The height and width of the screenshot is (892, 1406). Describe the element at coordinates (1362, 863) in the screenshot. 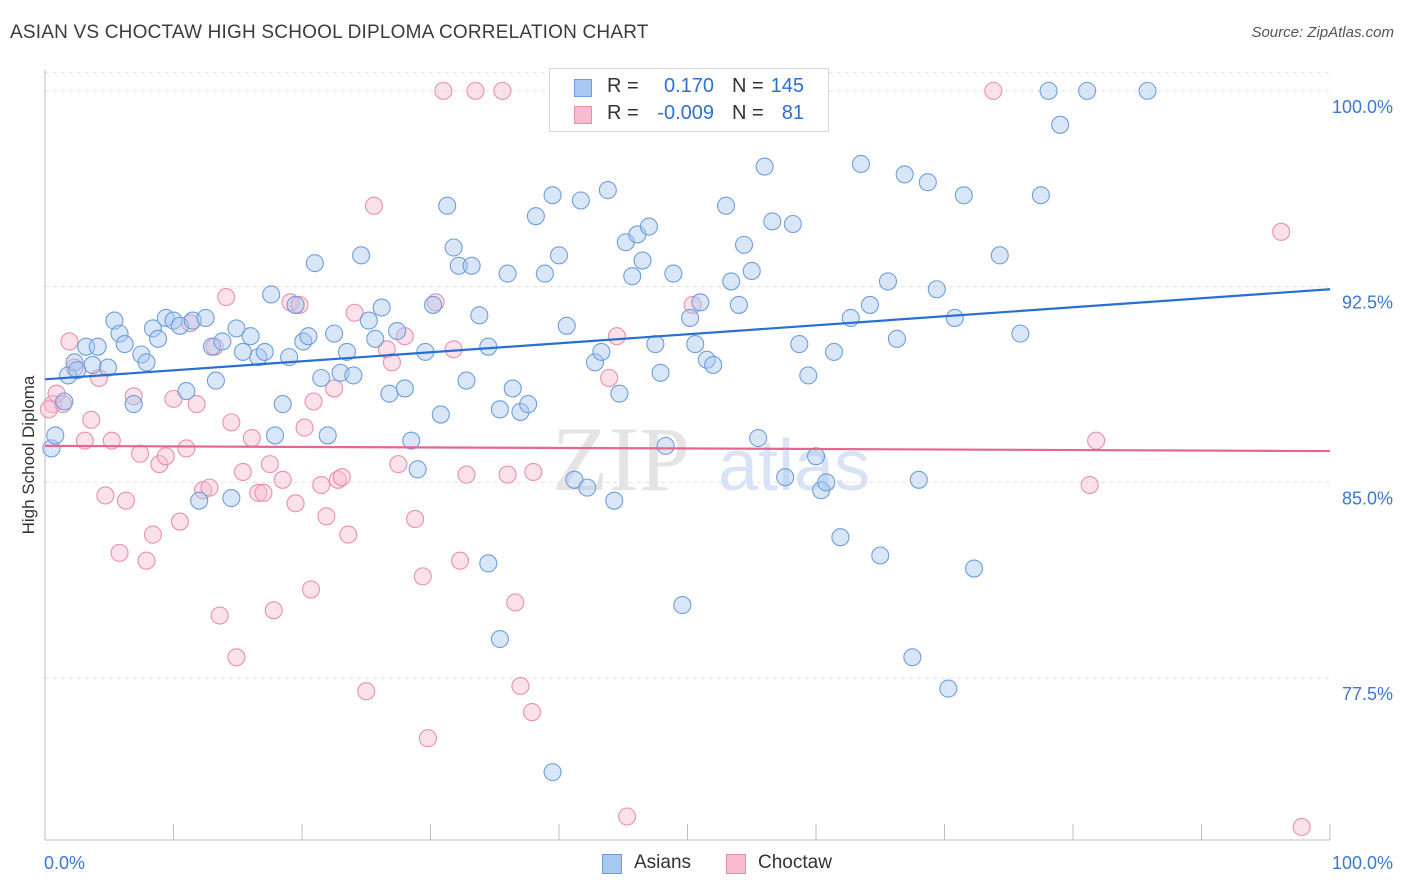

I see `x-tick-label: 100.0%` at that location.